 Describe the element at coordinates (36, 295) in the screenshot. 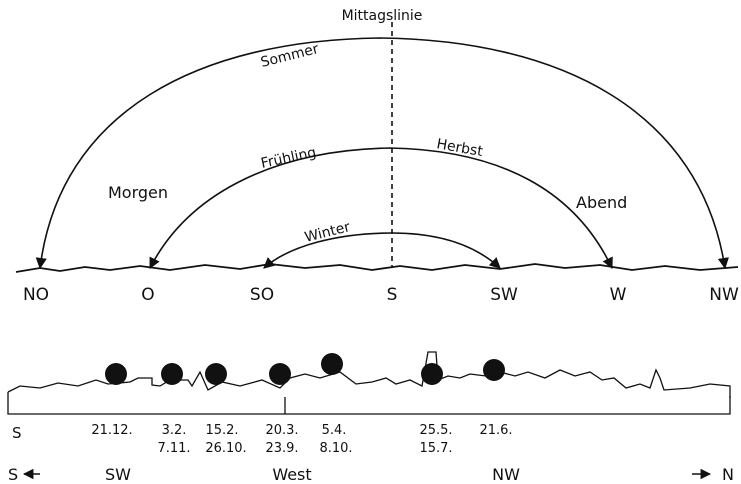

I see `direction-no: NO` at that location.